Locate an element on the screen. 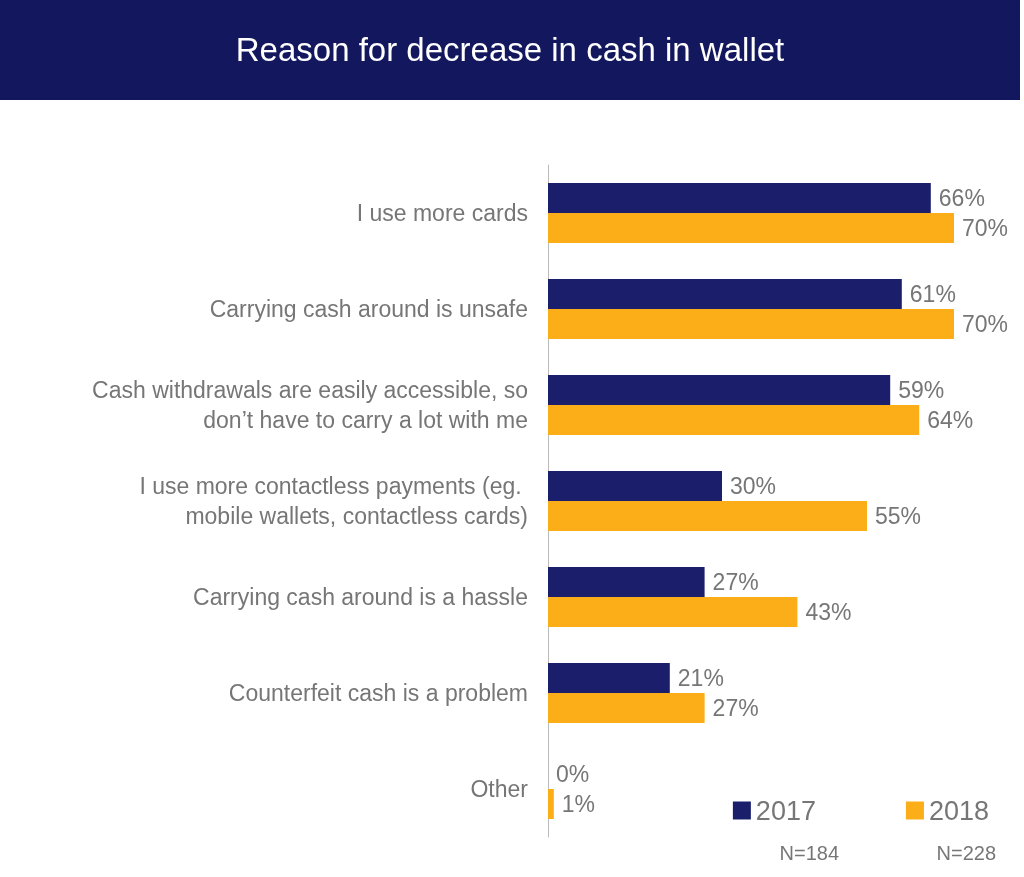 This screenshot has height=877, width=1024. legend-label: 2017 is located at coordinates (785, 810).